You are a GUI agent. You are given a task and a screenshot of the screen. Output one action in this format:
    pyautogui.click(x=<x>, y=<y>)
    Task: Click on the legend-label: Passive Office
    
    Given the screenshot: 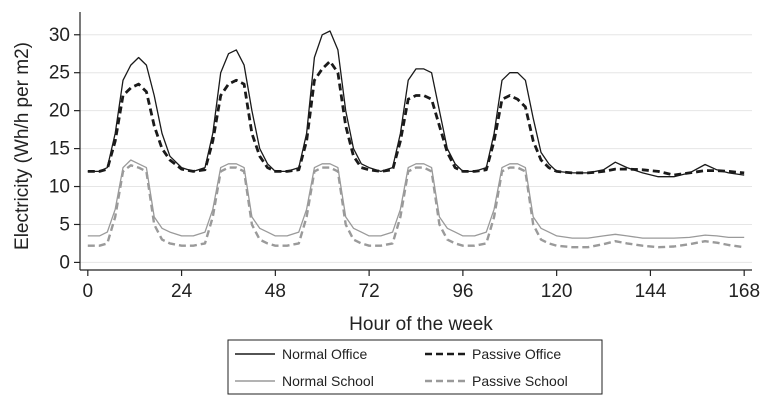 What is the action you would take?
    pyautogui.click(x=516, y=354)
    